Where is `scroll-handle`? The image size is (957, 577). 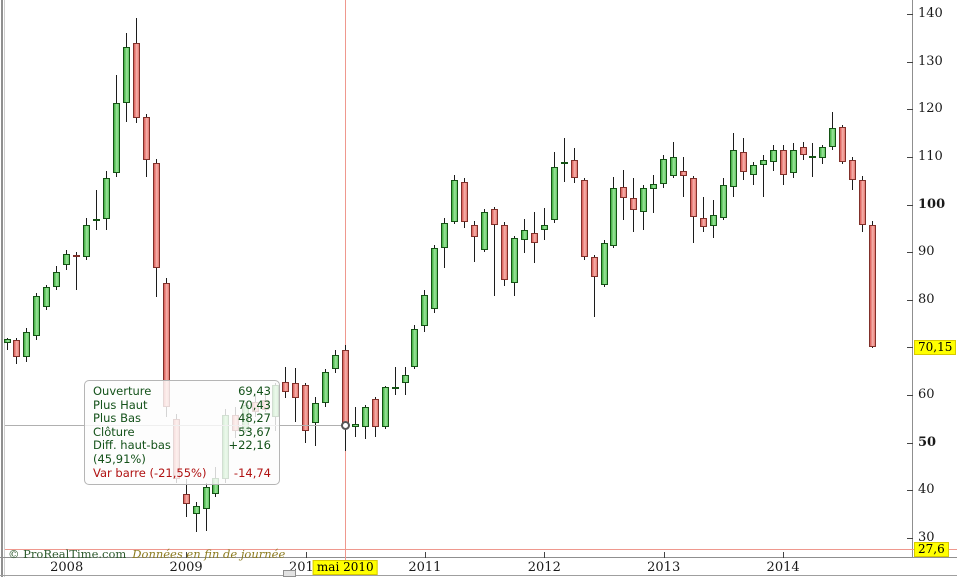 scroll-handle is located at coordinates (289, 573).